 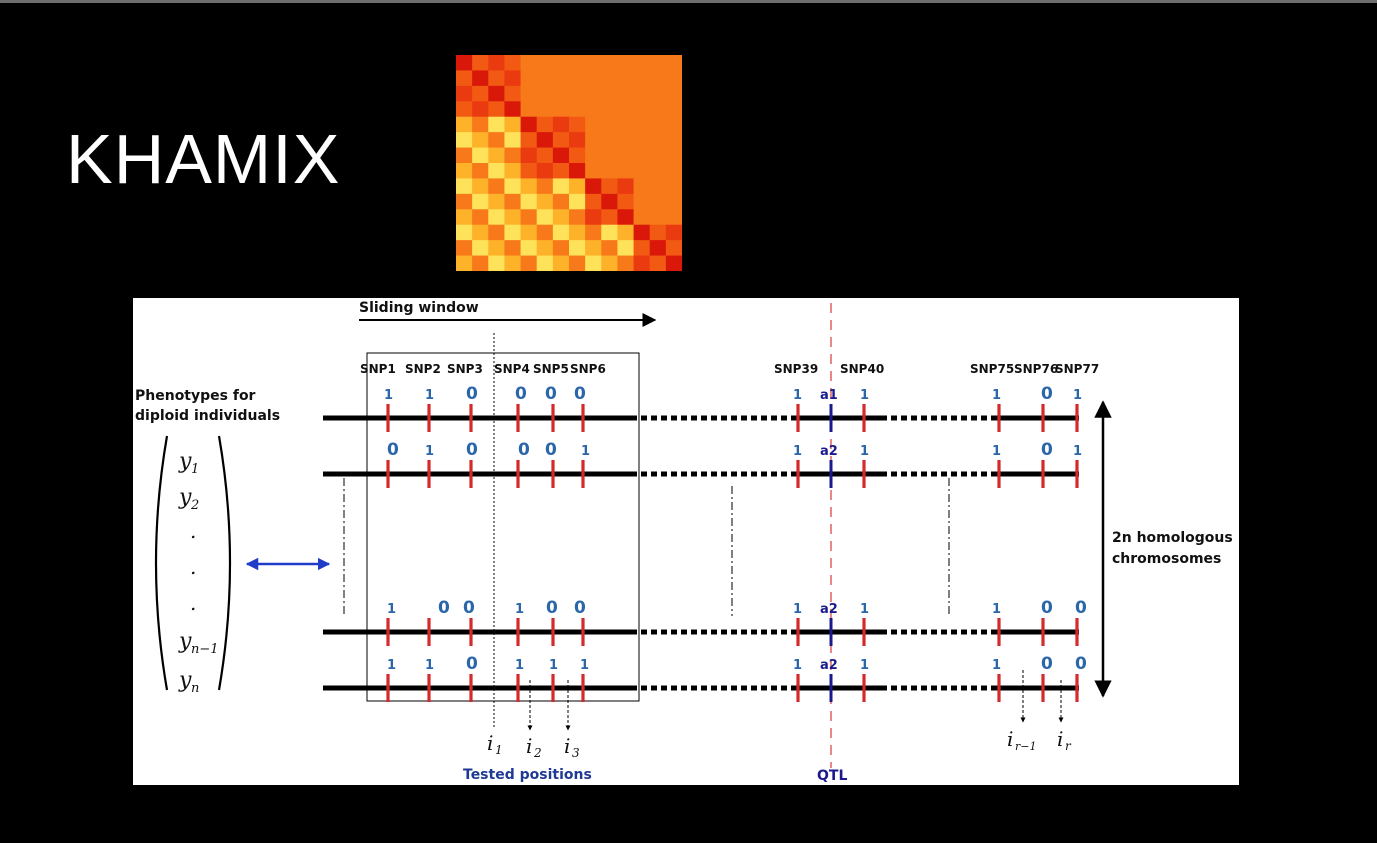 What do you see at coordinates (499, 750) in the screenshot?
I see `svg-text: 1` at bounding box center [499, 750].